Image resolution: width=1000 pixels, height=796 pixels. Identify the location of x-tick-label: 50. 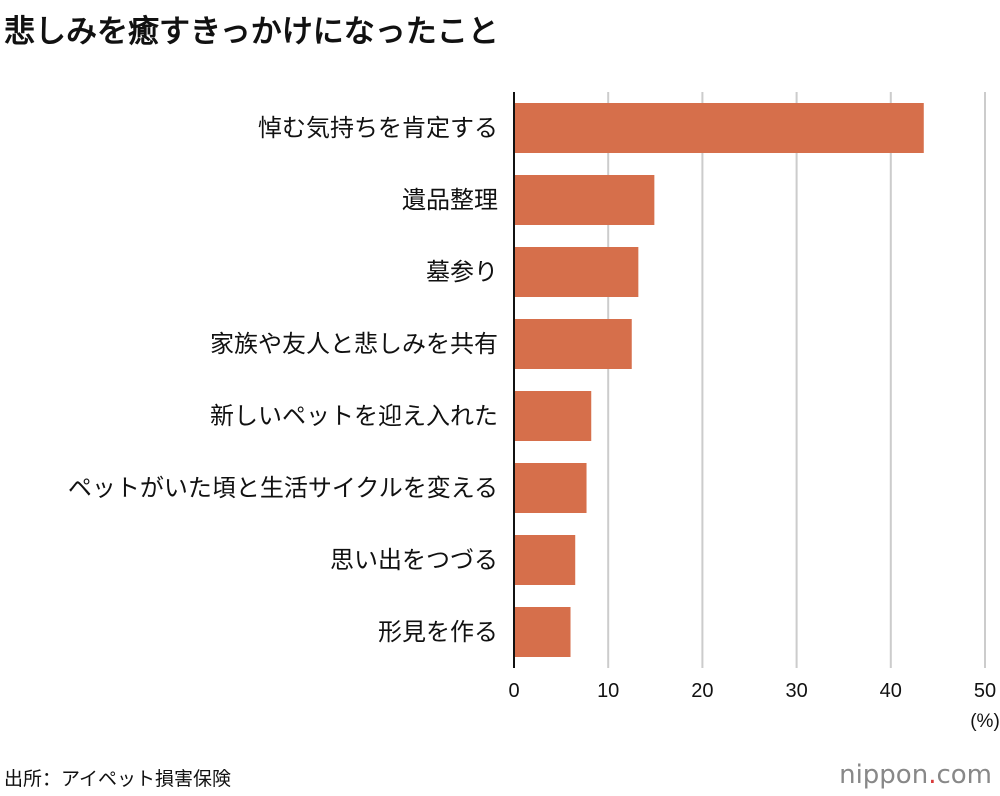
(985, 691).